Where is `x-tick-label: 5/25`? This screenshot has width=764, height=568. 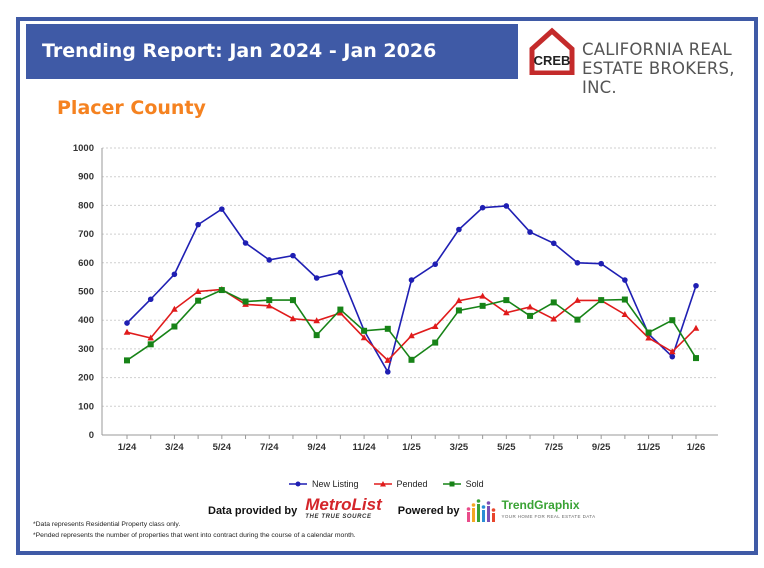 x-tick-label: 5/25 is located at coordinates (506, 447).